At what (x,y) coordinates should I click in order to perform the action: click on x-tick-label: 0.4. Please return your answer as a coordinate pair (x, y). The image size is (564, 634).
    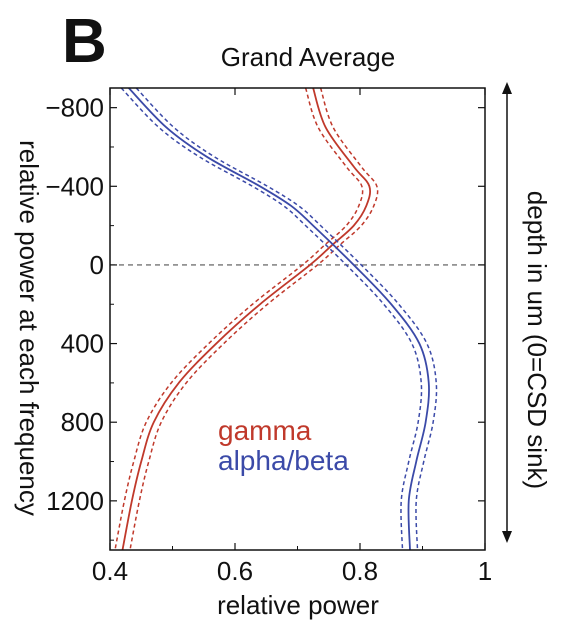
    Looking at the image, I should click on (110, 571).